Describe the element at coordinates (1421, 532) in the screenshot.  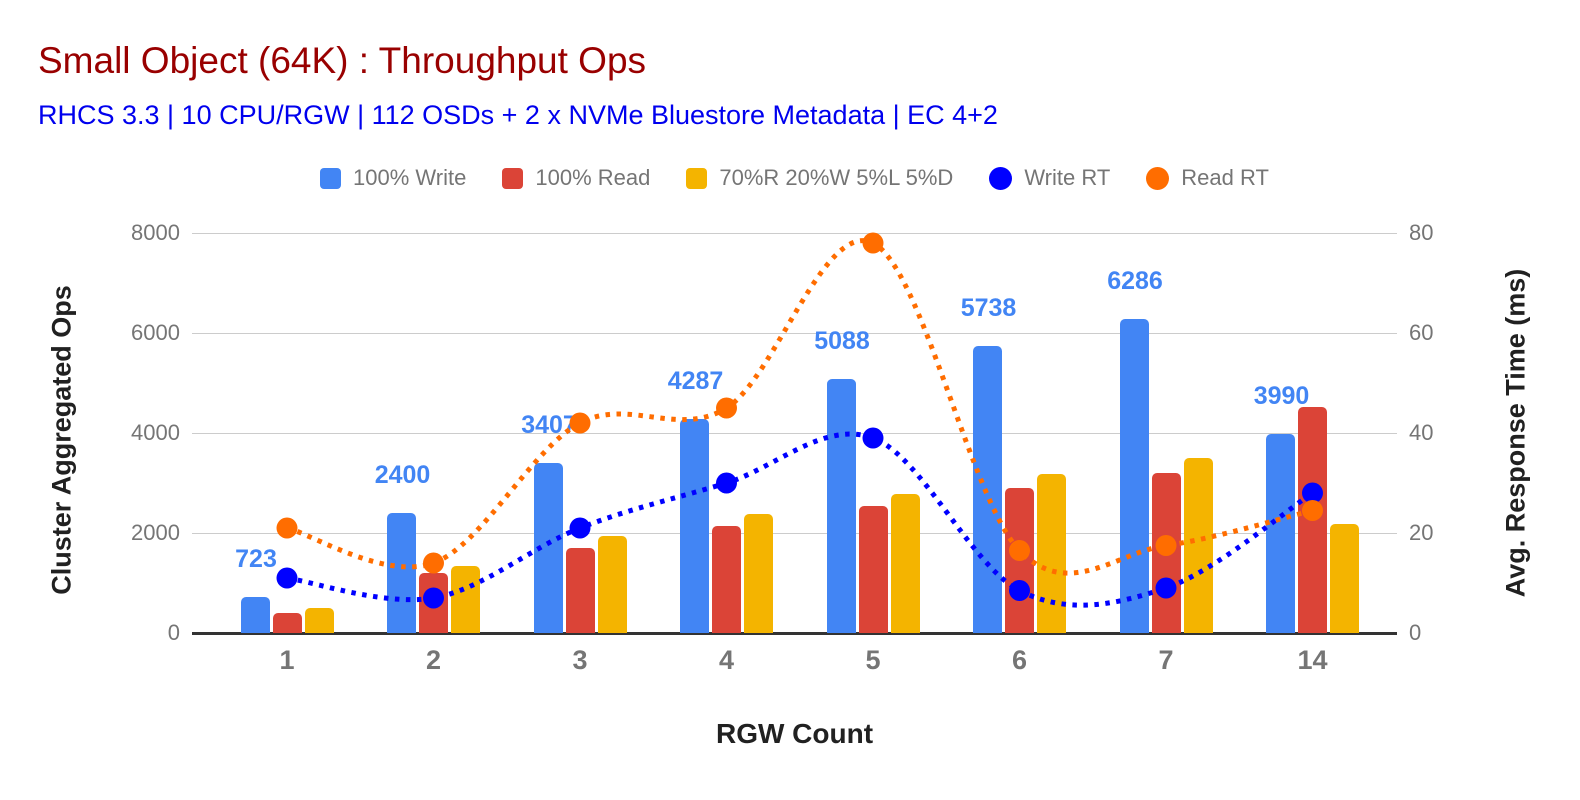
I see `right-y-tick-label: 20` at that location.